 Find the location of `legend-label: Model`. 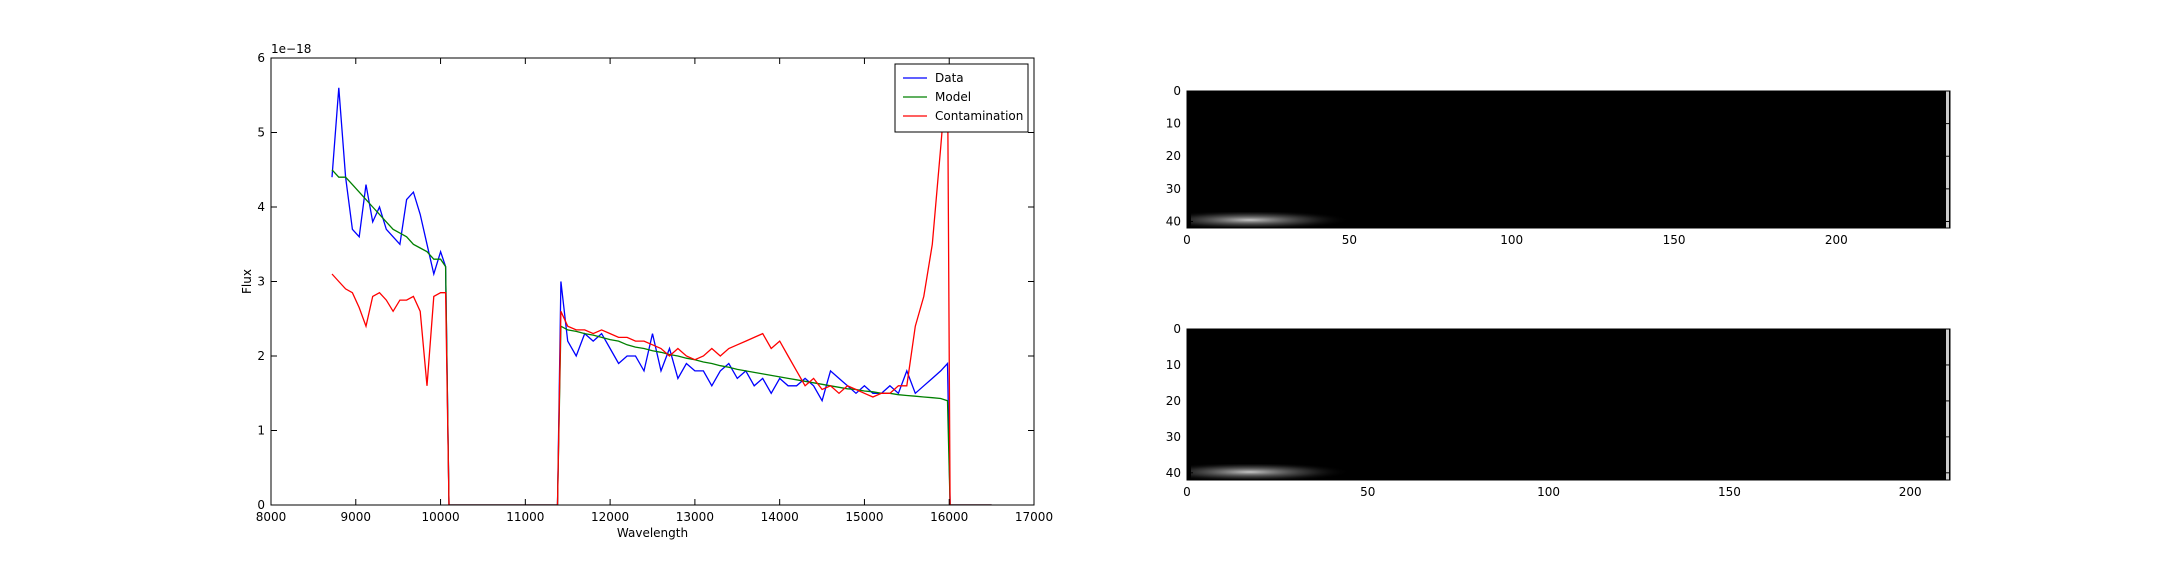

legend-label: Model is located at coordinates (953, 97).